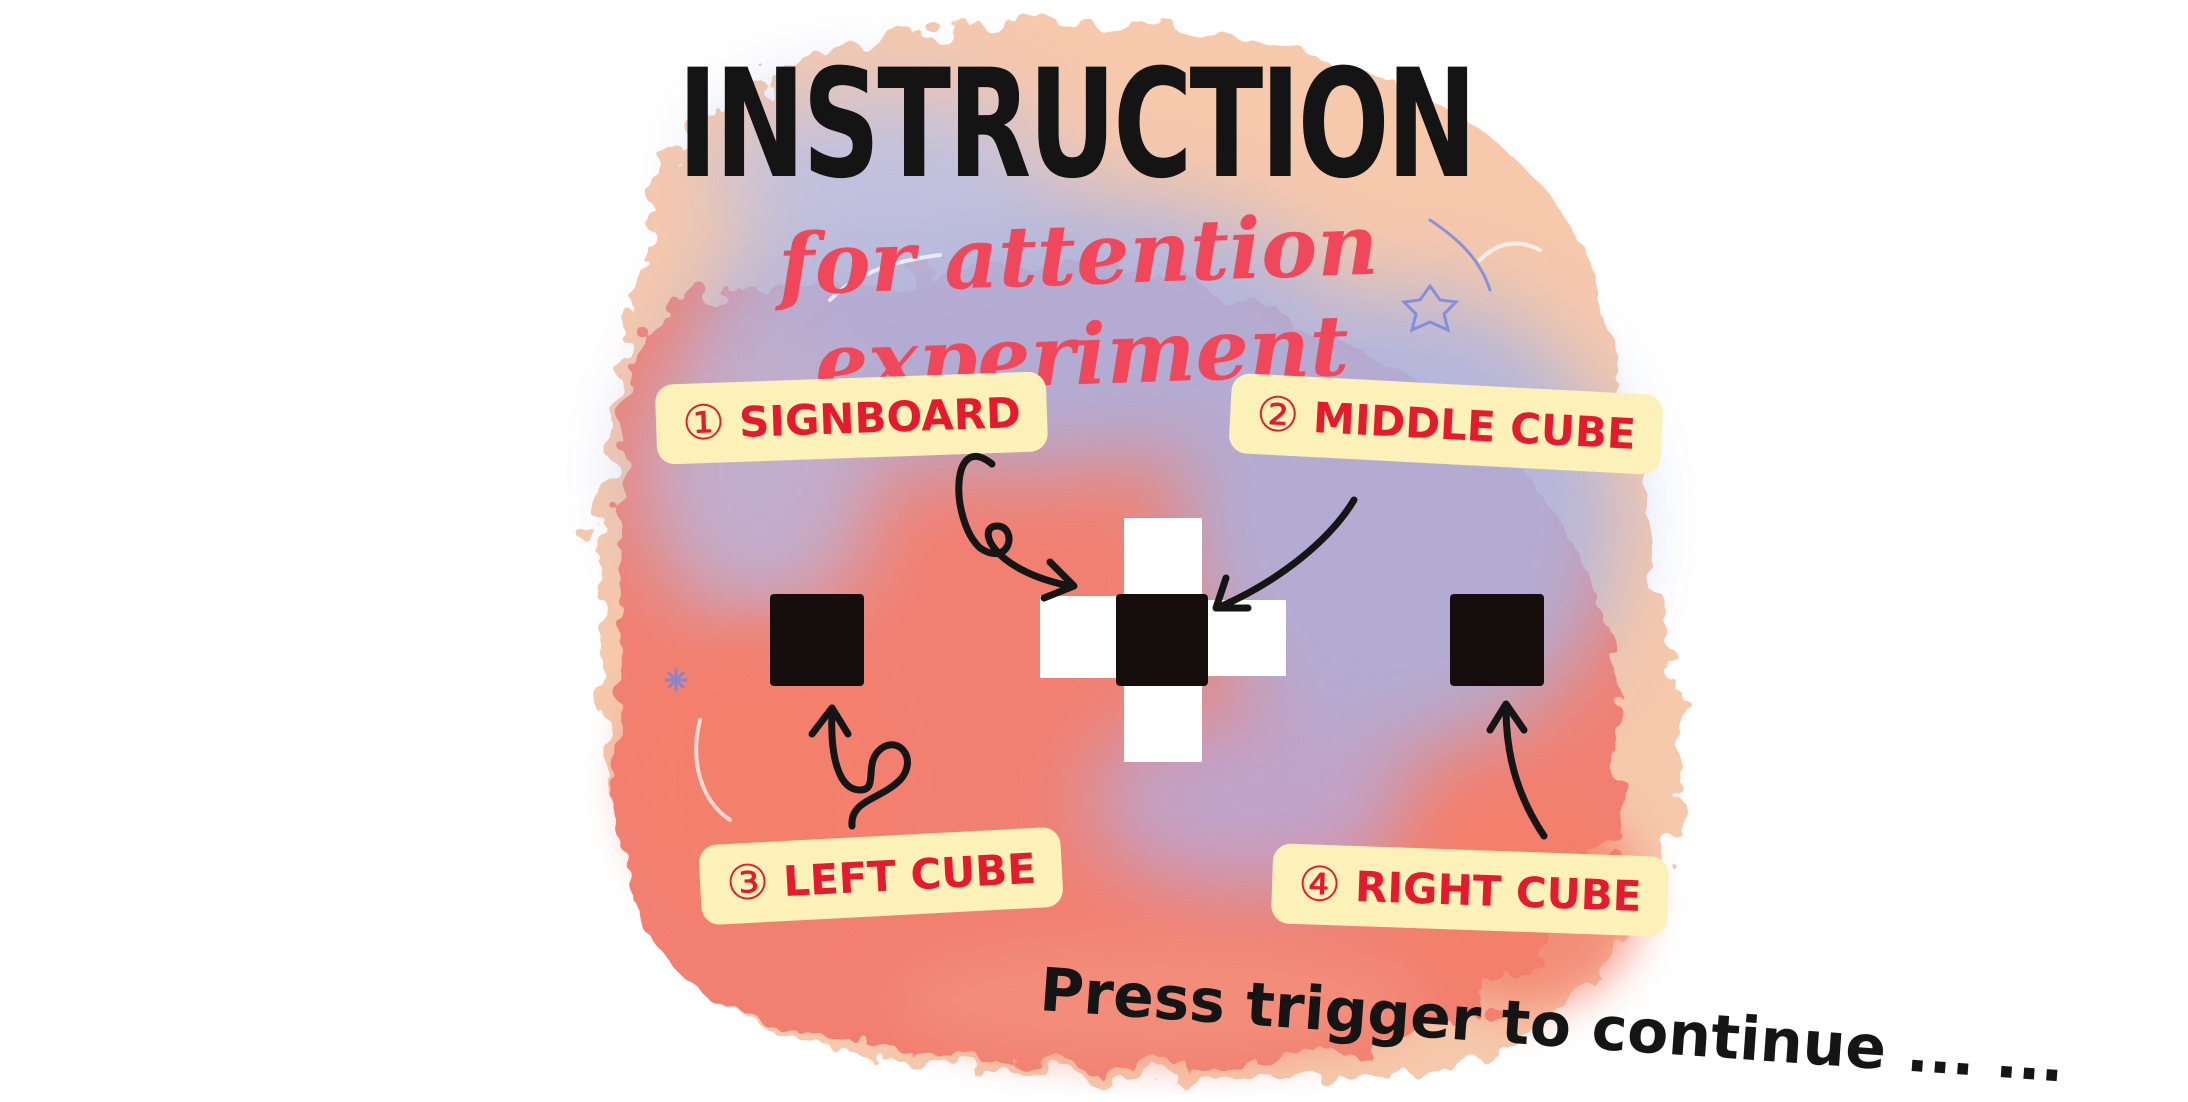  What do you see at coordinates (1497, 640) in the screenshot?
I see `right-cube` at bounding box center [1497, 640].